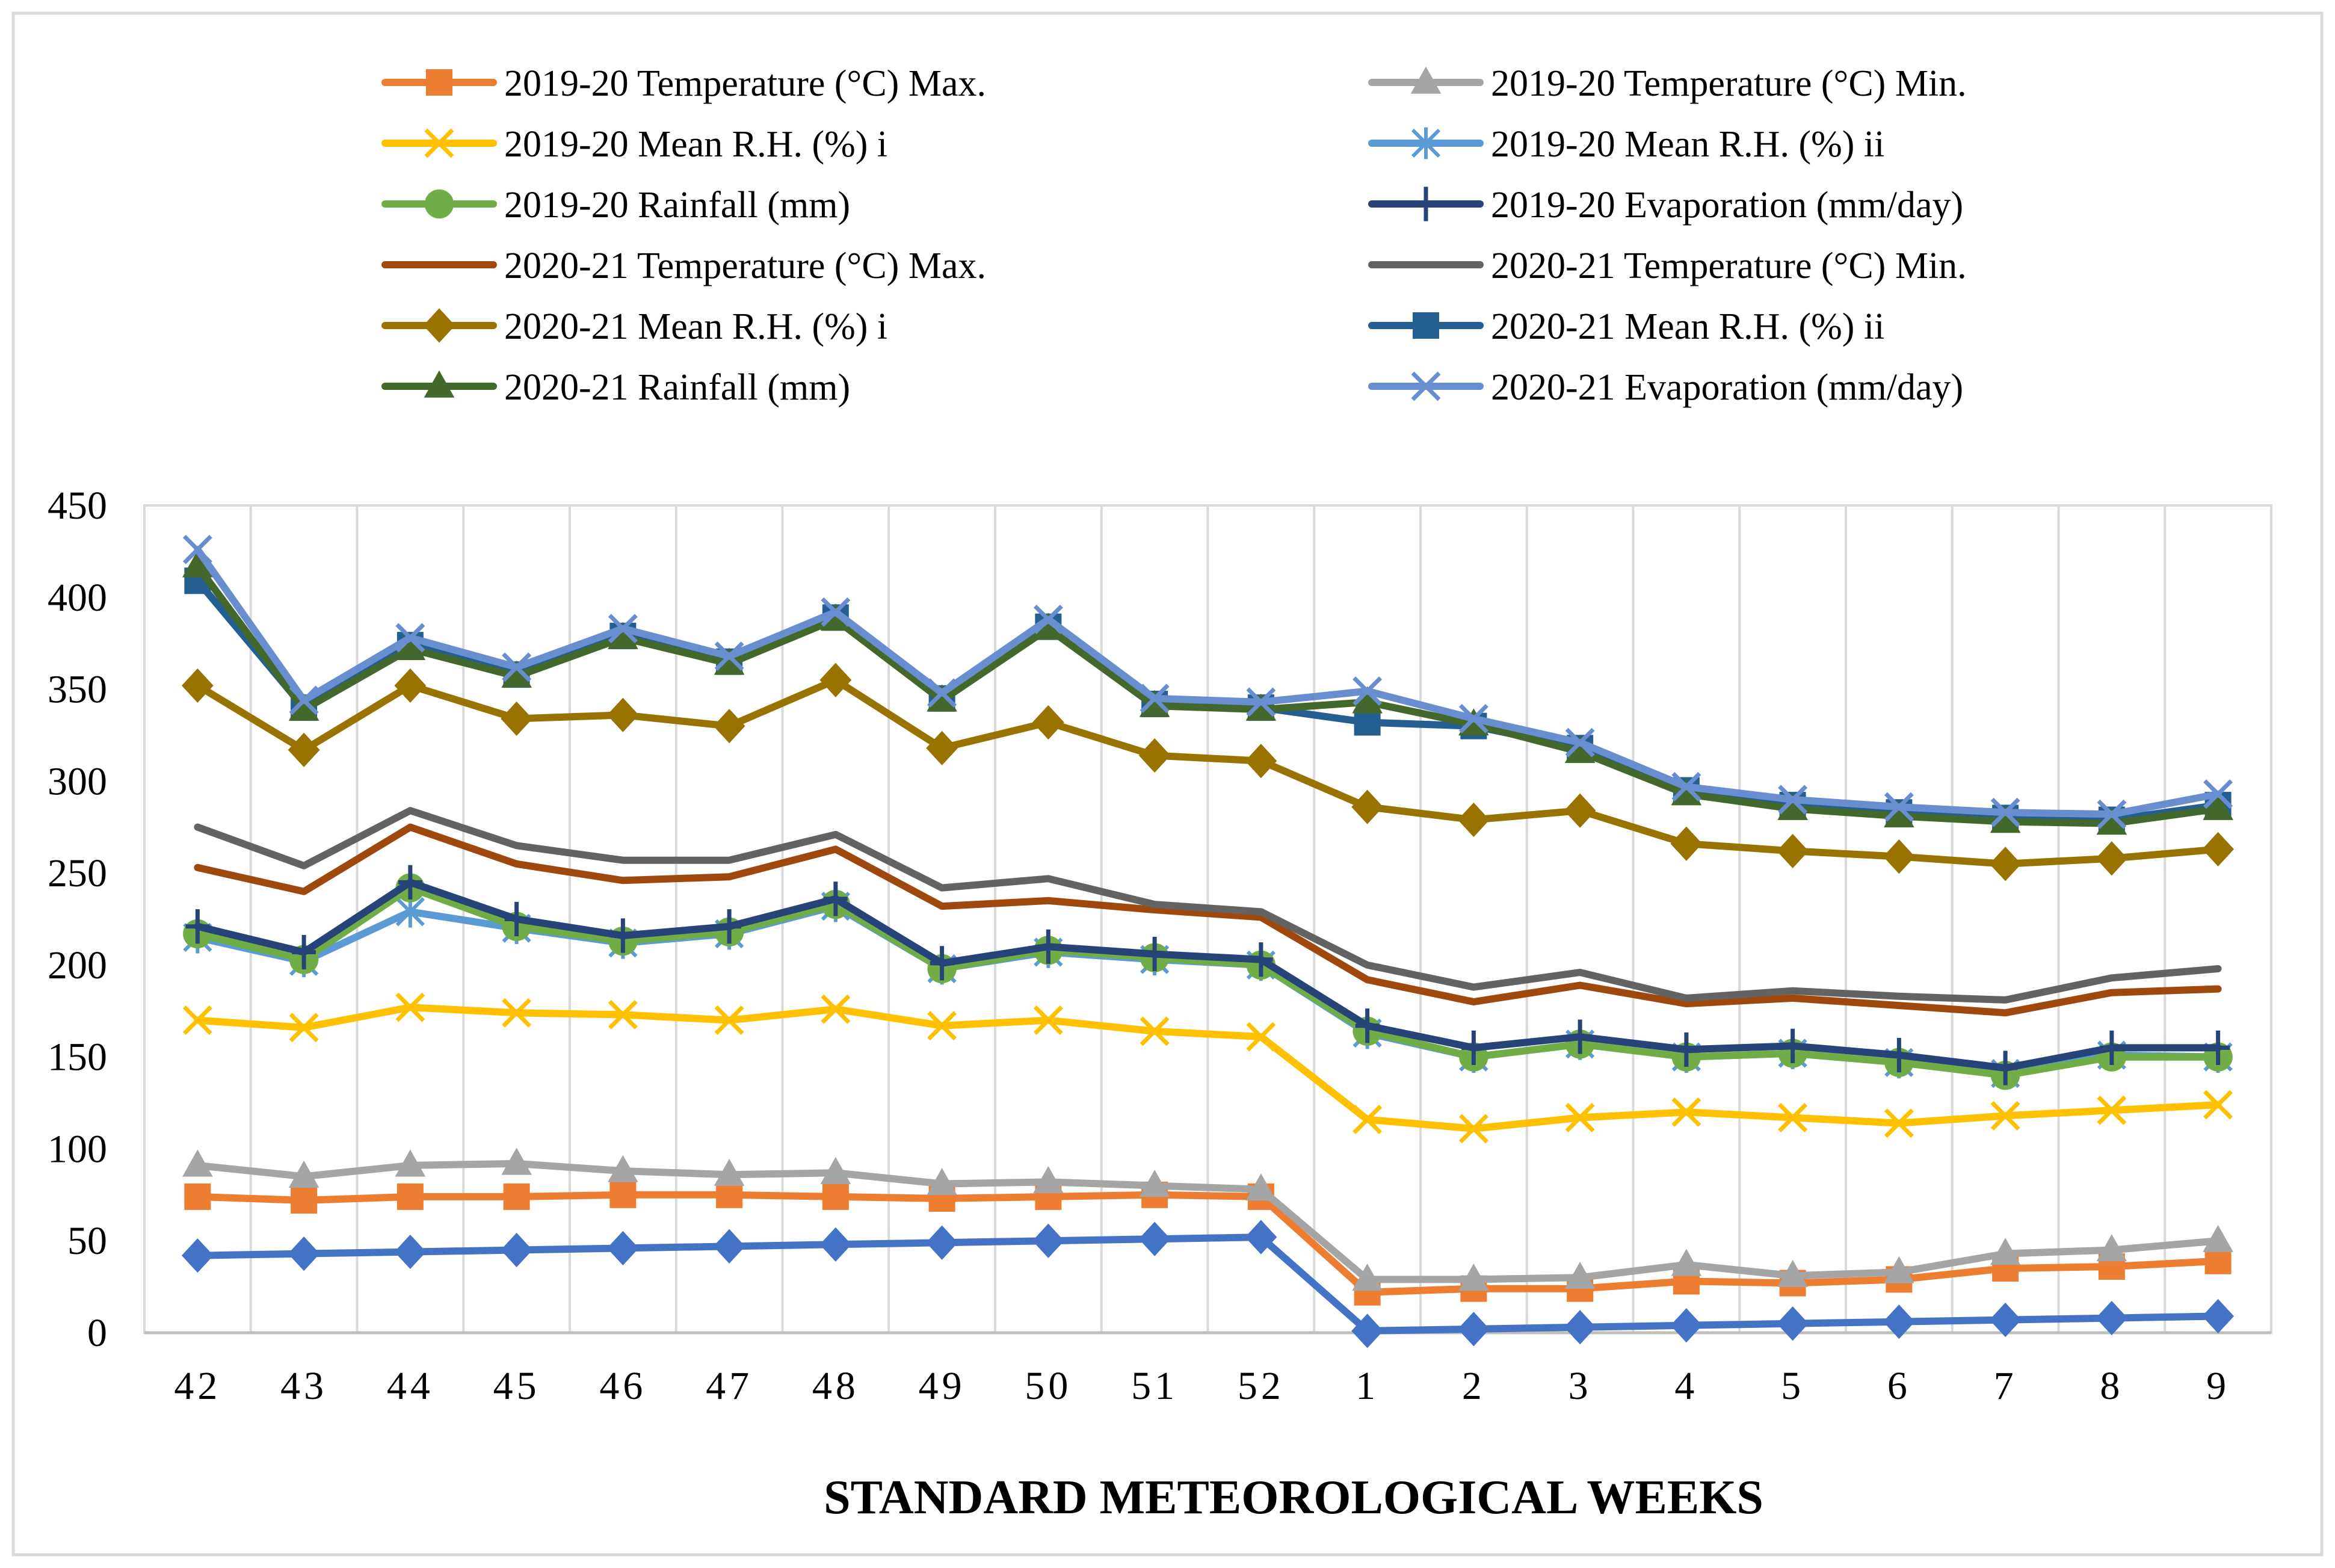 Image resolution: width=2335 pixels, height=1568 pixels. Describe the element at coordinates (622, 1386) in the screenshot. I see `x-tick-label: 46` at that location.